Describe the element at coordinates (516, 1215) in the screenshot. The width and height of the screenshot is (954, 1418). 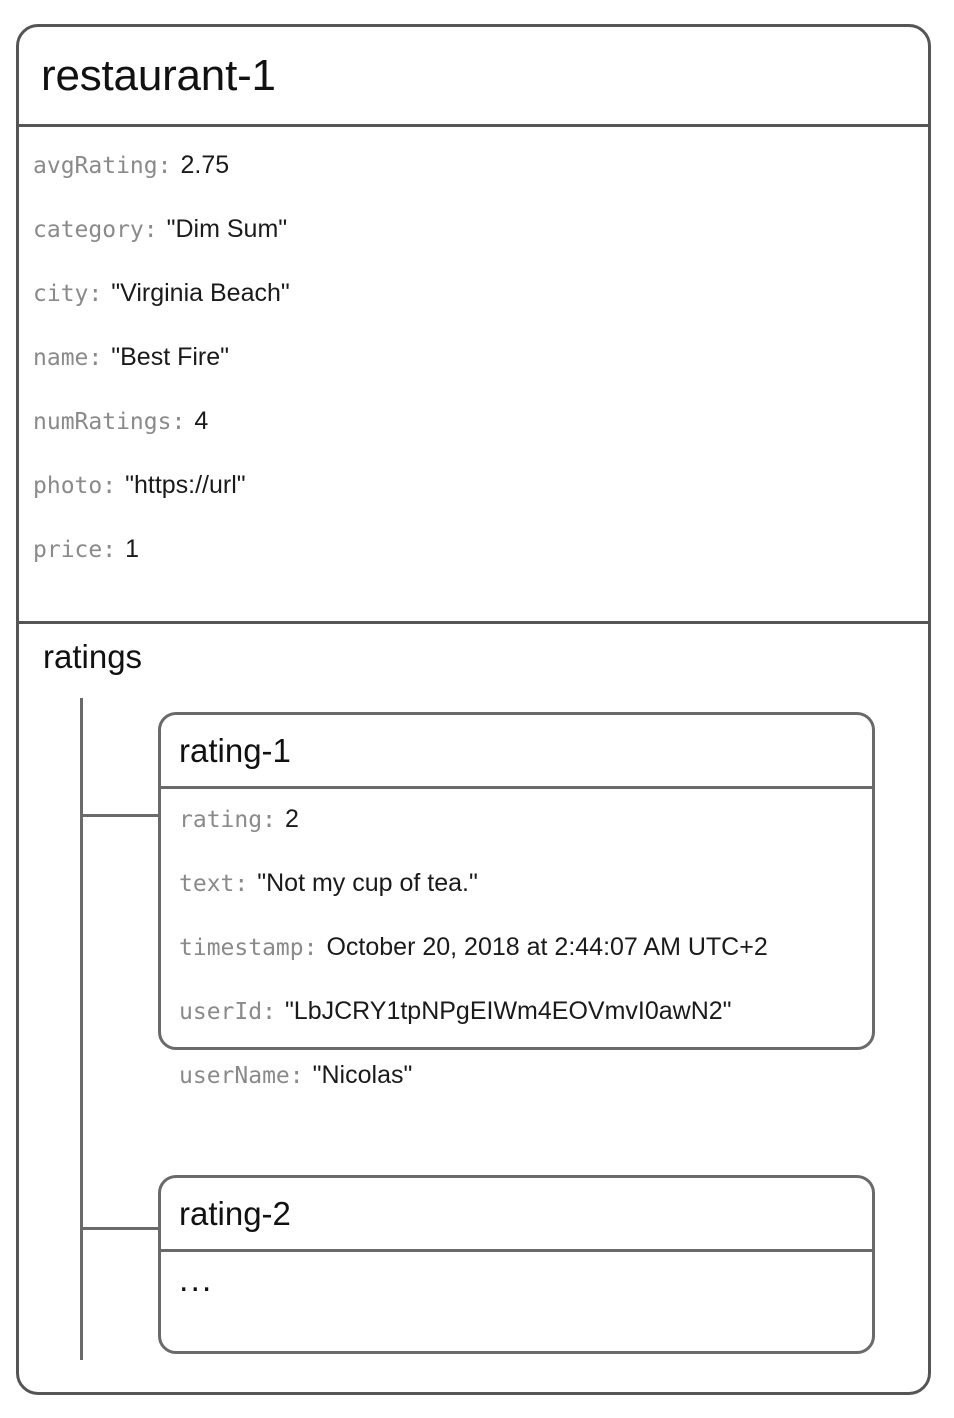
I see `rating-document-header-2: rating-2` at that location.